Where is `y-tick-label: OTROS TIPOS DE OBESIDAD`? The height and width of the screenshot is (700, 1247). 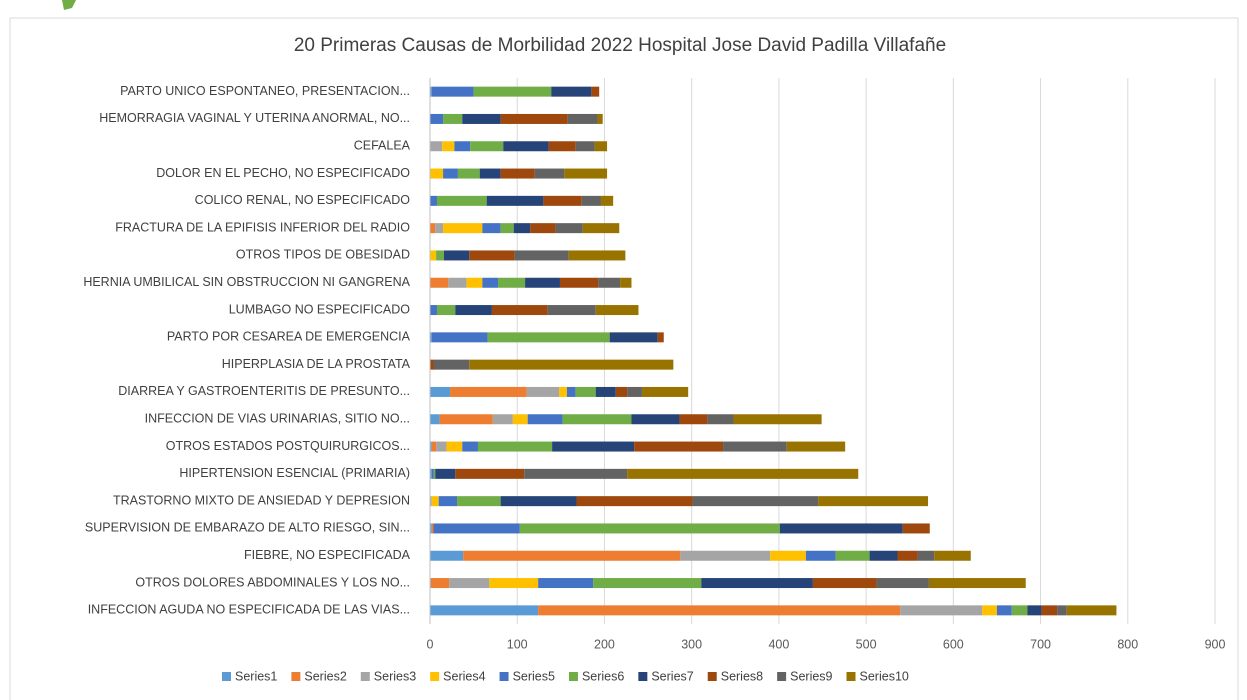 y-tick-label: OTROS TIPOS DE OBESIDAD is located at coordinates (323, 255).